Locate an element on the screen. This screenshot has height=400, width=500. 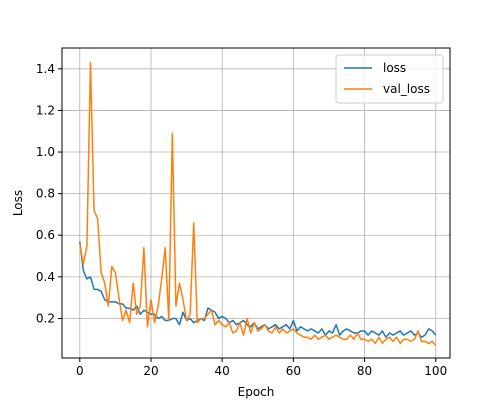
legend: loss val_loss is located at coordinates (389, 79).